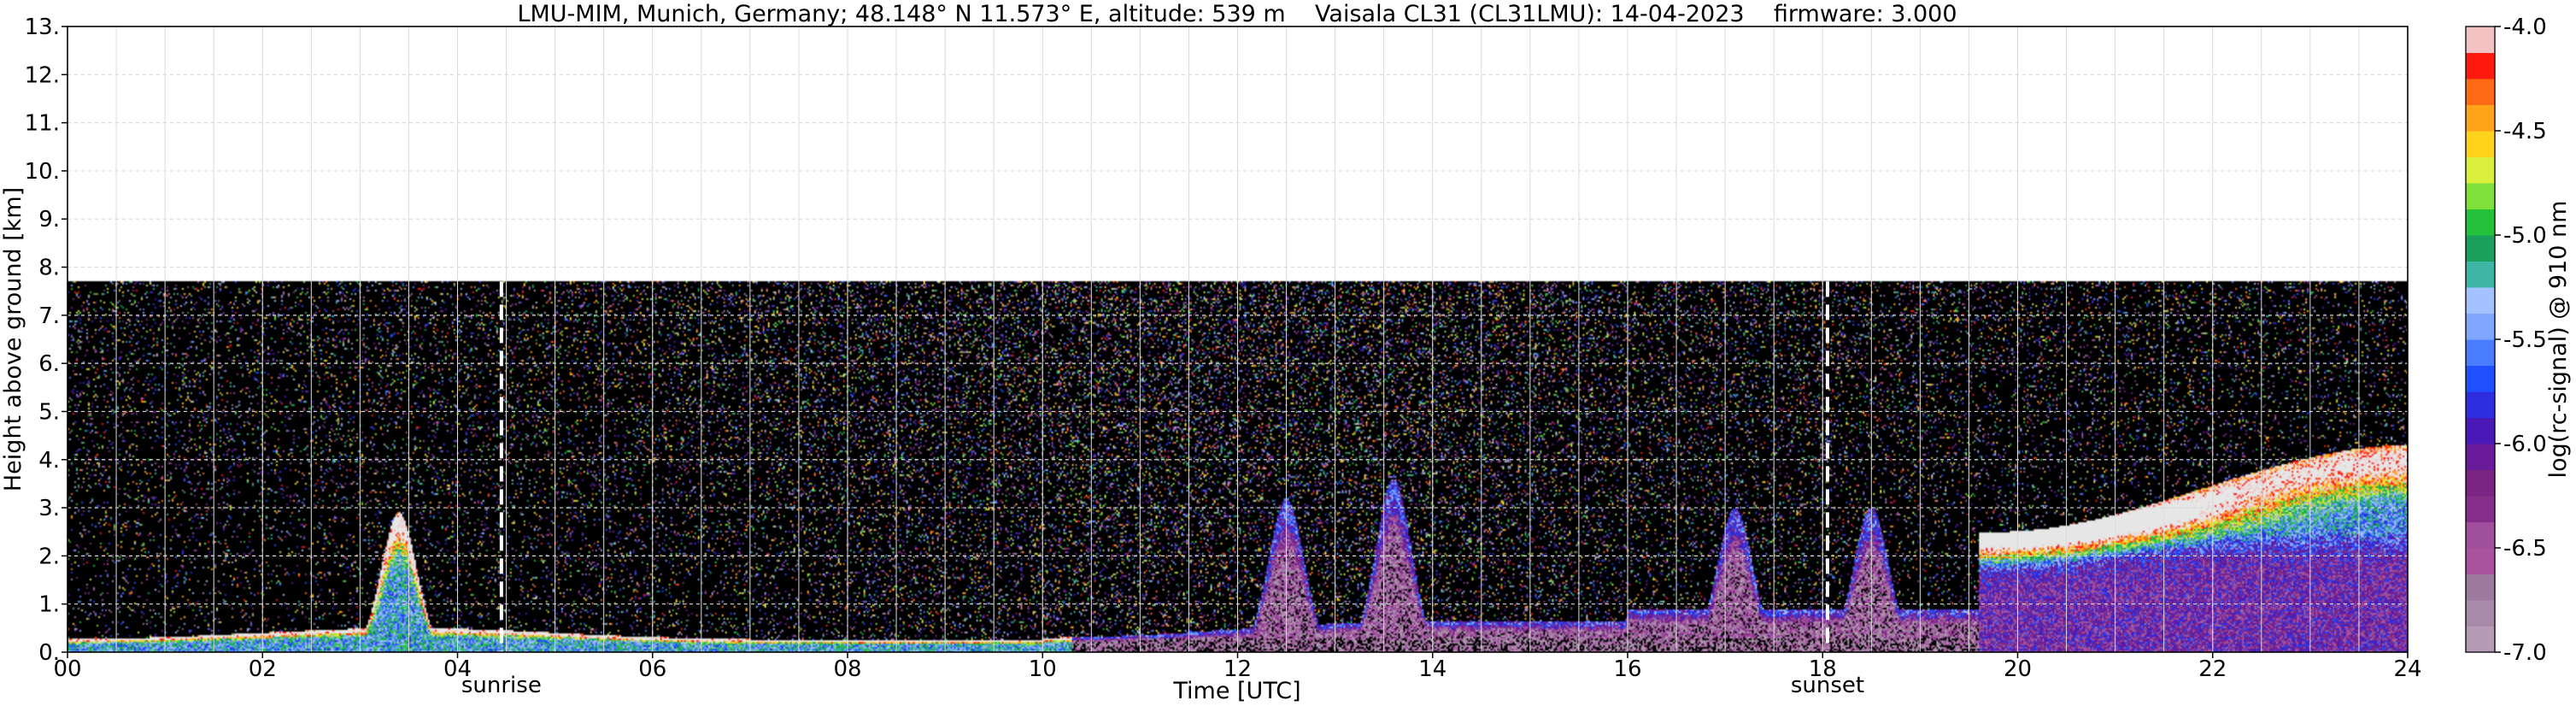 The width and height of the screenshot is (2576, 706). Describe the element at coordinates (2558, 340) in the screenshot. I see `colorbar-label: log(rc-signal) @ 910 nm` at that location.